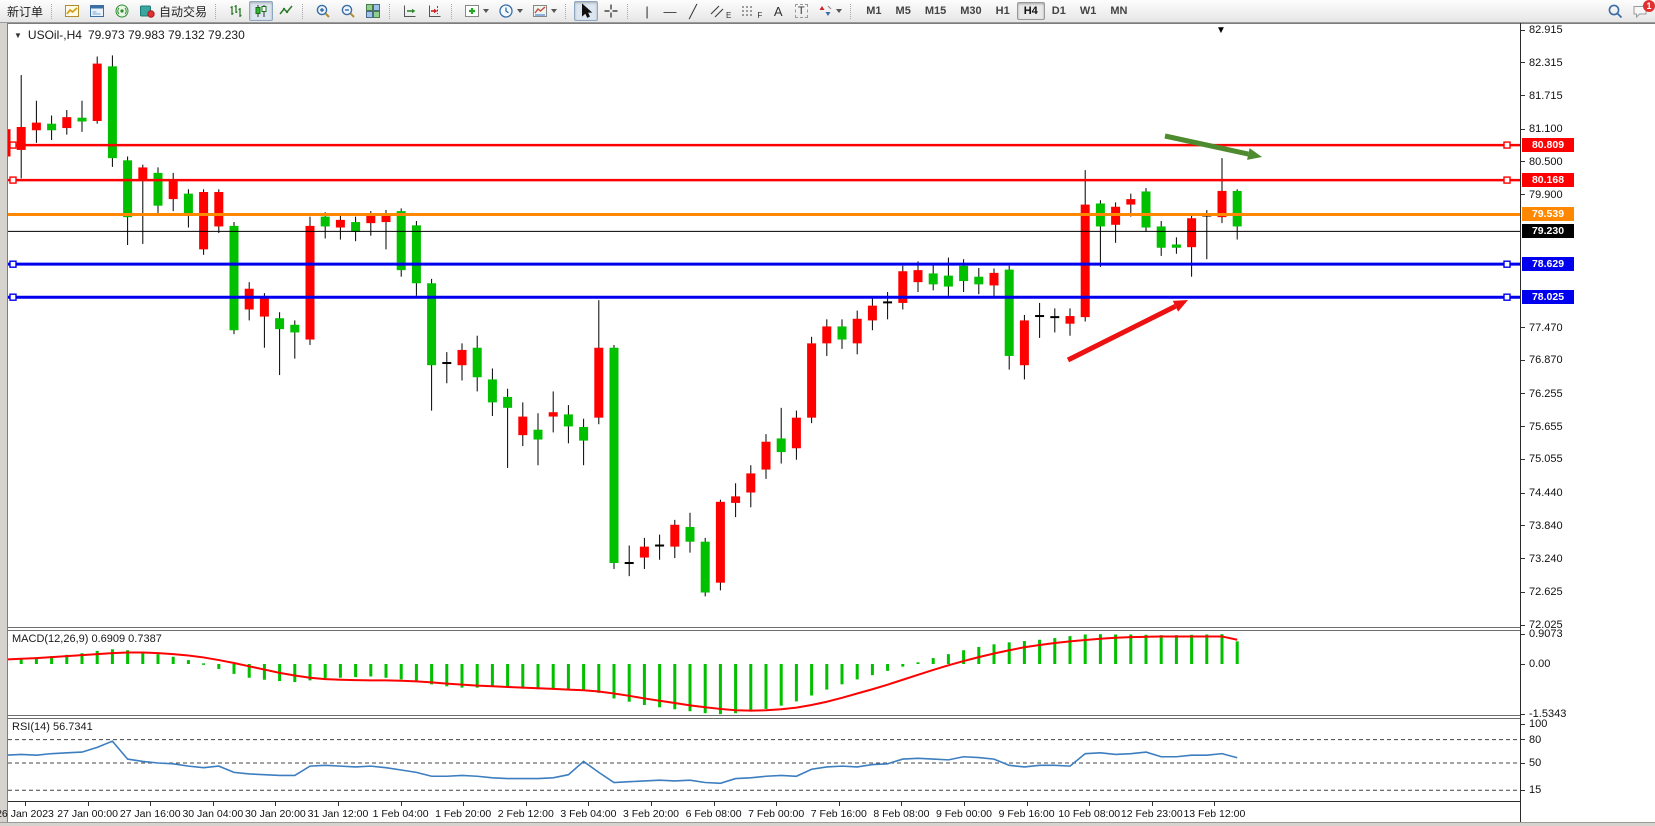  What do you see at coordinates (586, 11) in the screenshot?
I see `cursor-button` at bounding box center [586, 11].